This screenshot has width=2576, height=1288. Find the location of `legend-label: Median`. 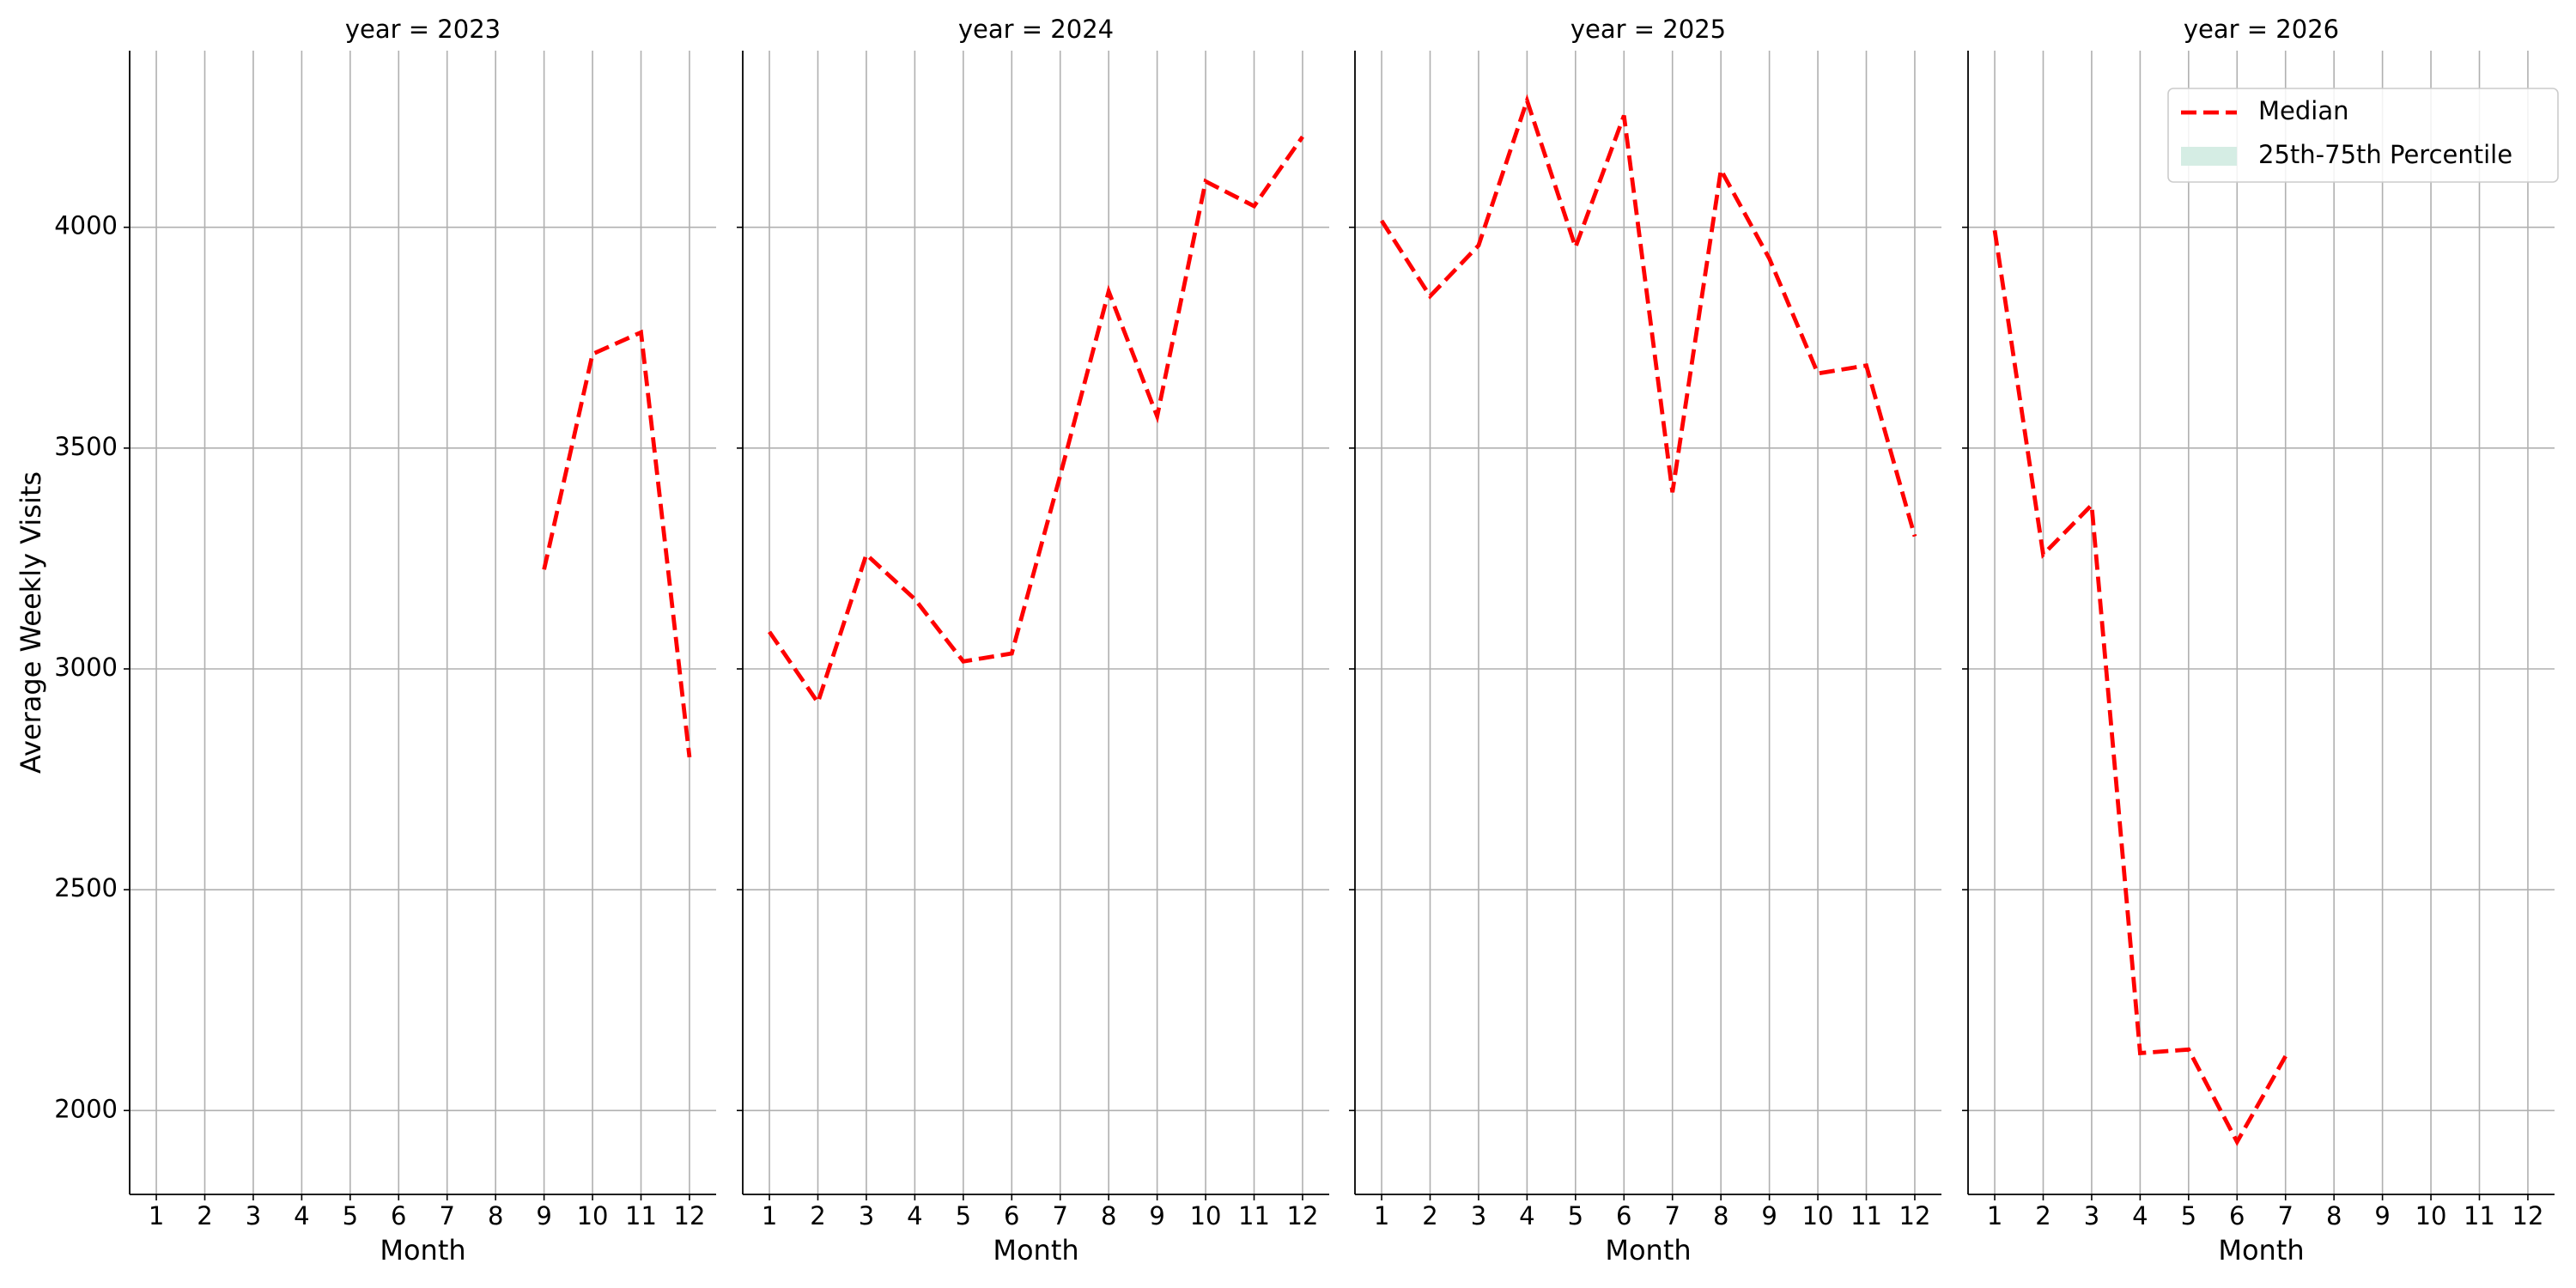

legend-label: Median is located at coordinates (2303, 111).